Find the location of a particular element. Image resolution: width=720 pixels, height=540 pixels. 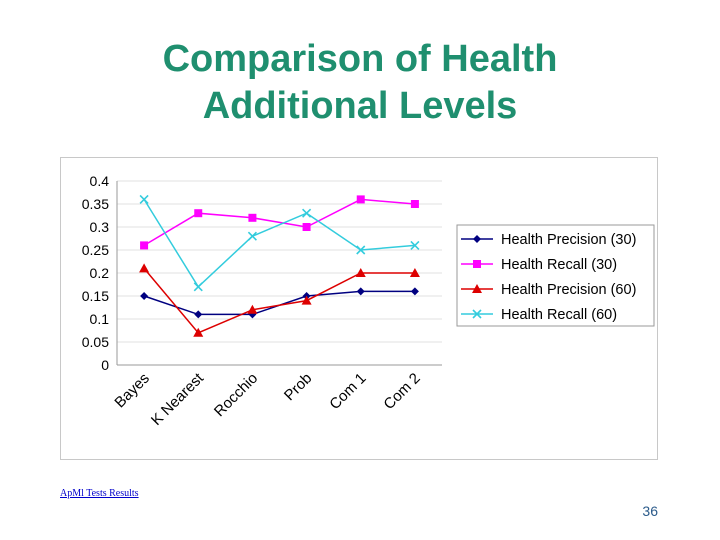

x-tick-label: Com 2 is located at coordinates (401, 391).